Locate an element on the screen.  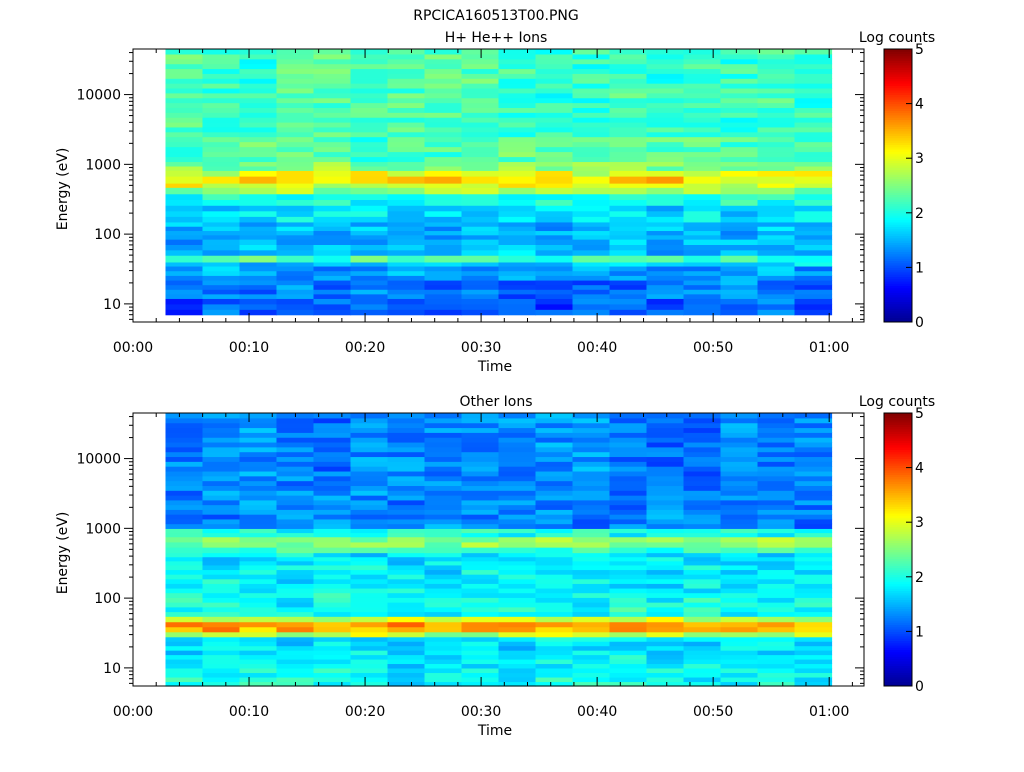
colorbar-tick-label: 0 is located at coordinates (919, 323).